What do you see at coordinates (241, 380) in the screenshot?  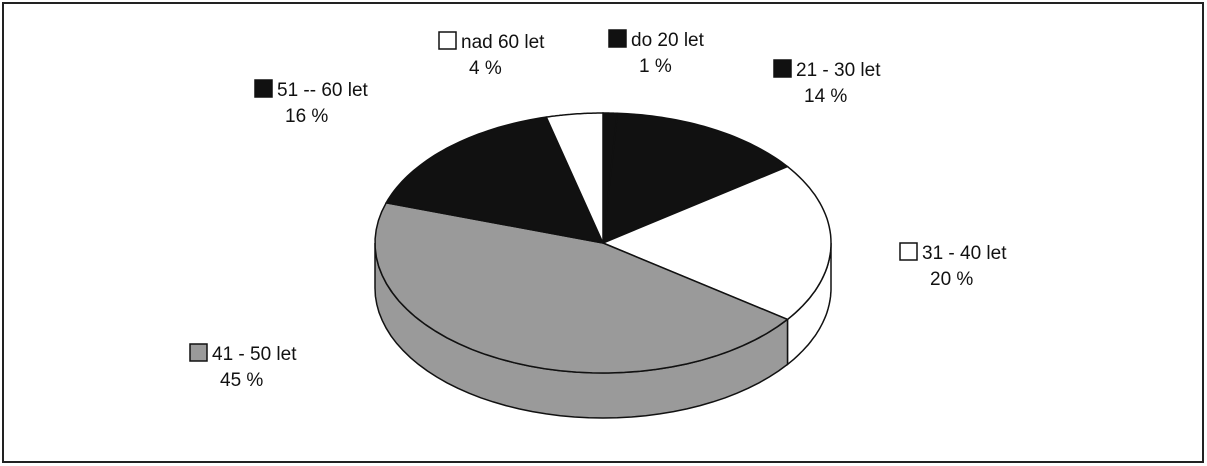 I see `value-label: 45 %` at bounding box center [241, 380].